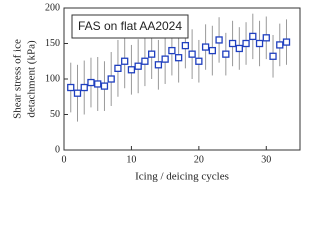  Describe the element at coordinates (25, 79) in the screenshot. I see `y-axis-label: Shear stress of ice detachment (kPa)` at that location.